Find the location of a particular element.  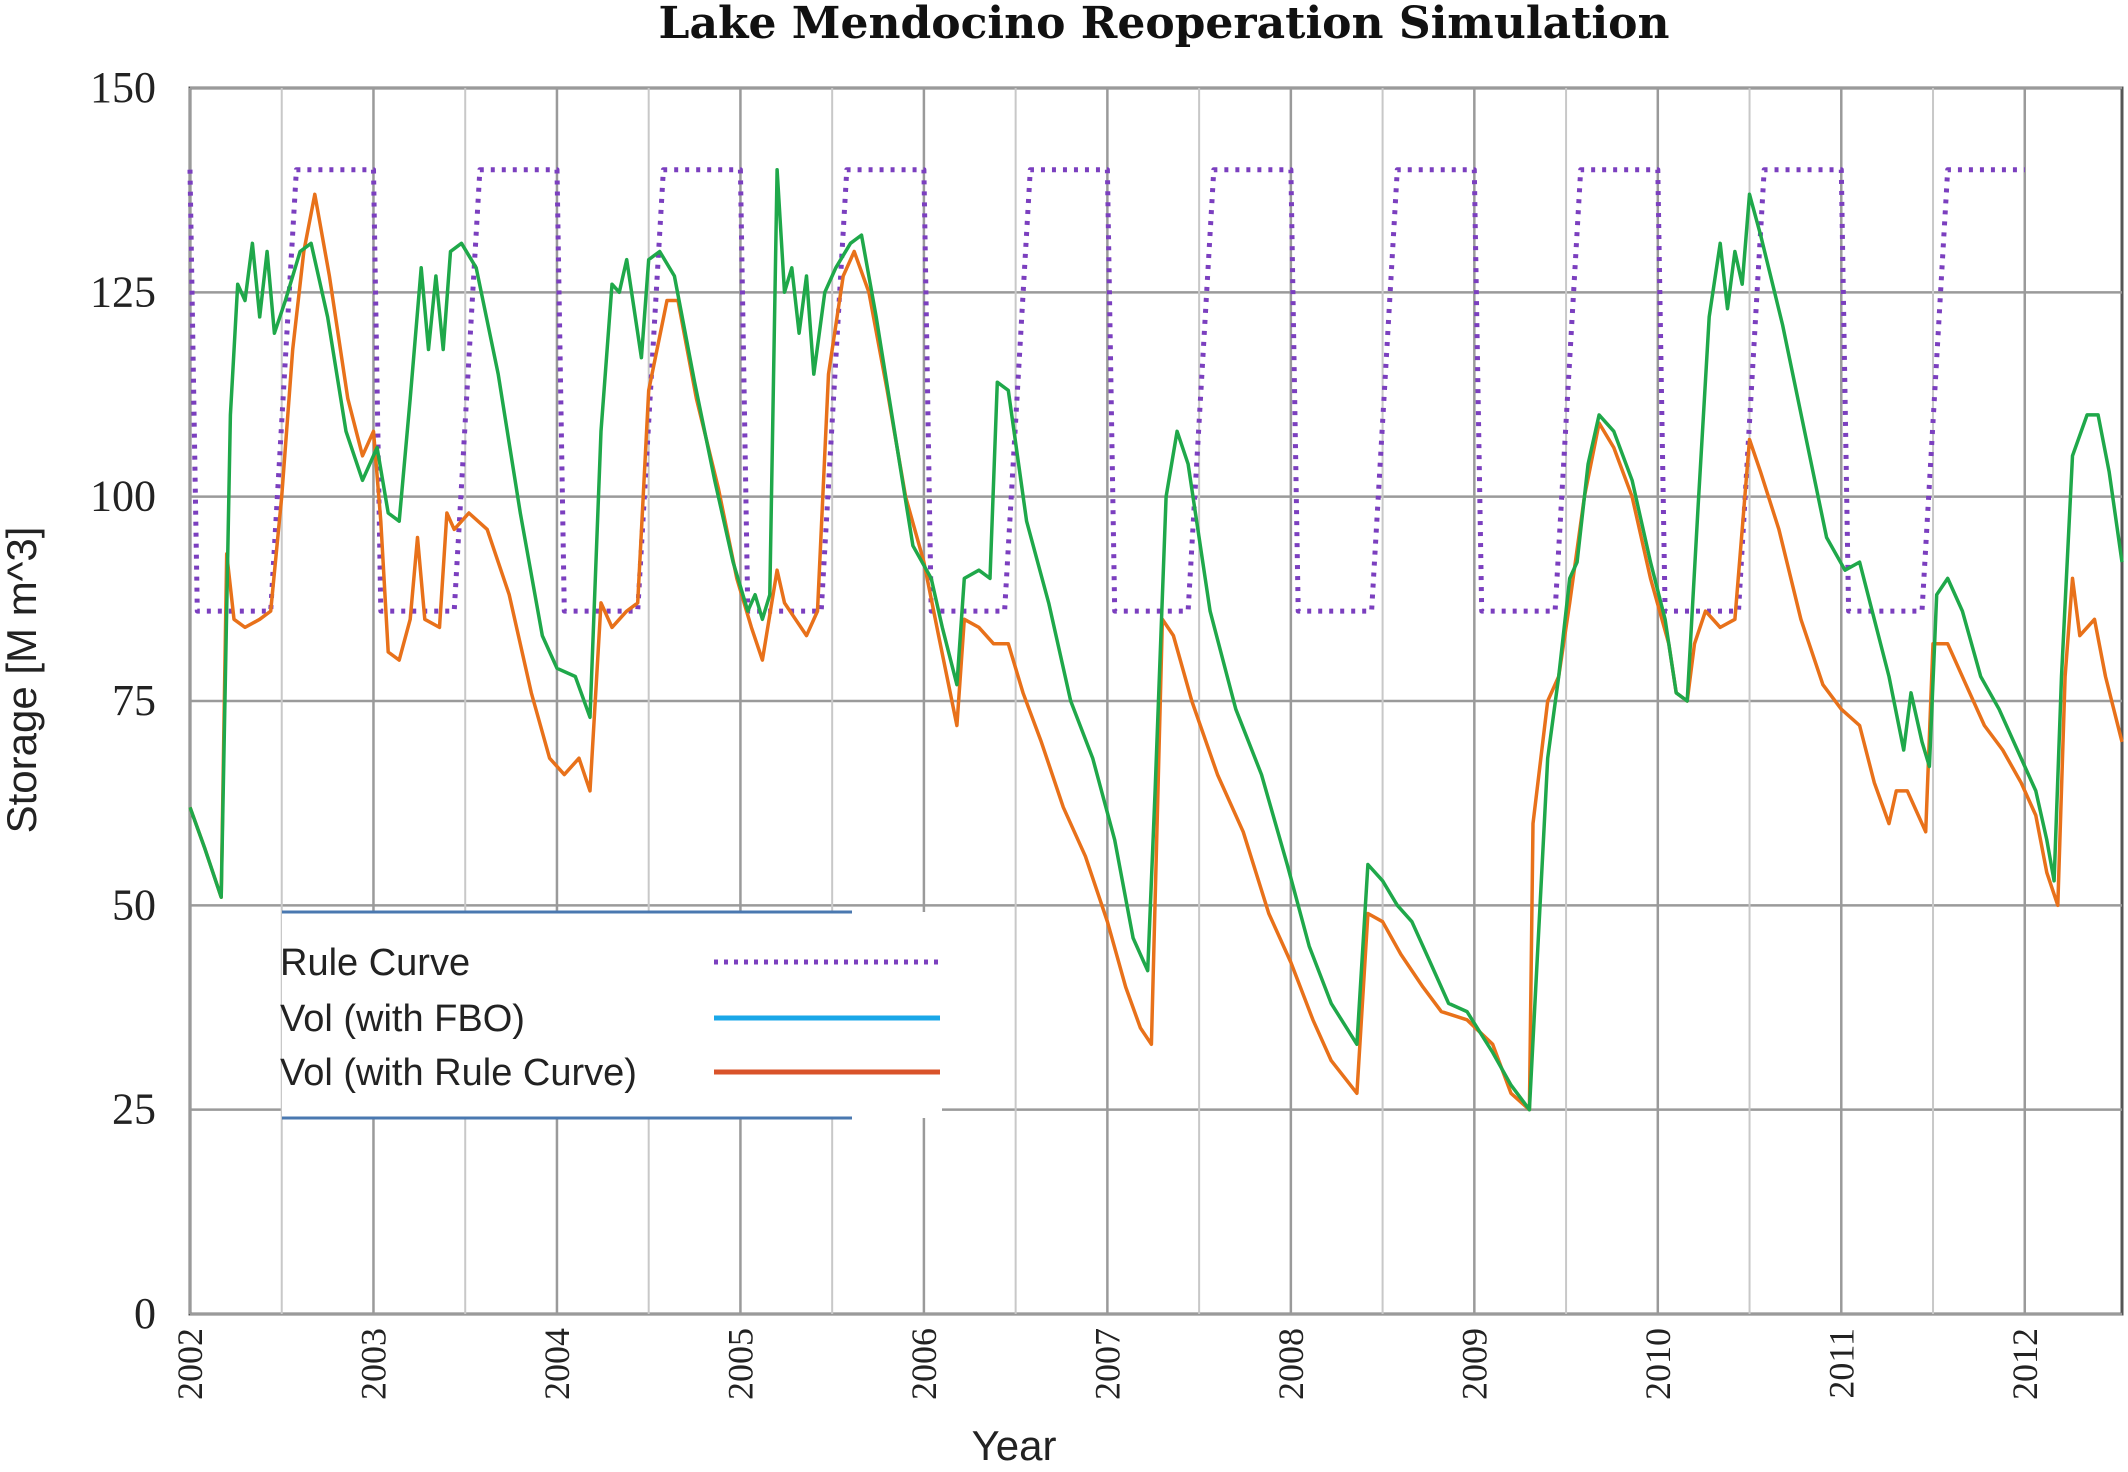

y-axis: 0 25 50 75 100 125 150 is located at coordinates (123, 700).